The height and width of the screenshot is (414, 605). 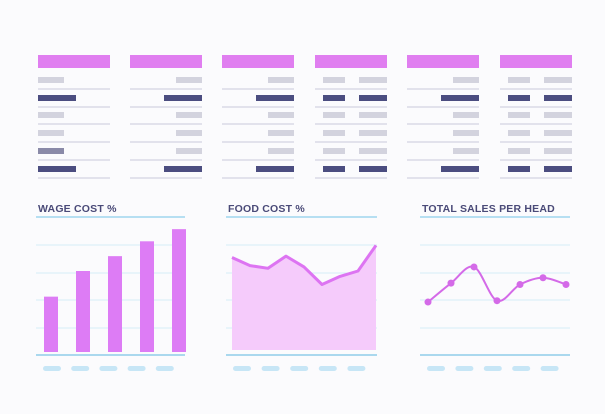 What do you see at coordinates (77, 209) in the screenshot?
I see `chart-title: WAGE COST %` at bounding box center [77, 209].